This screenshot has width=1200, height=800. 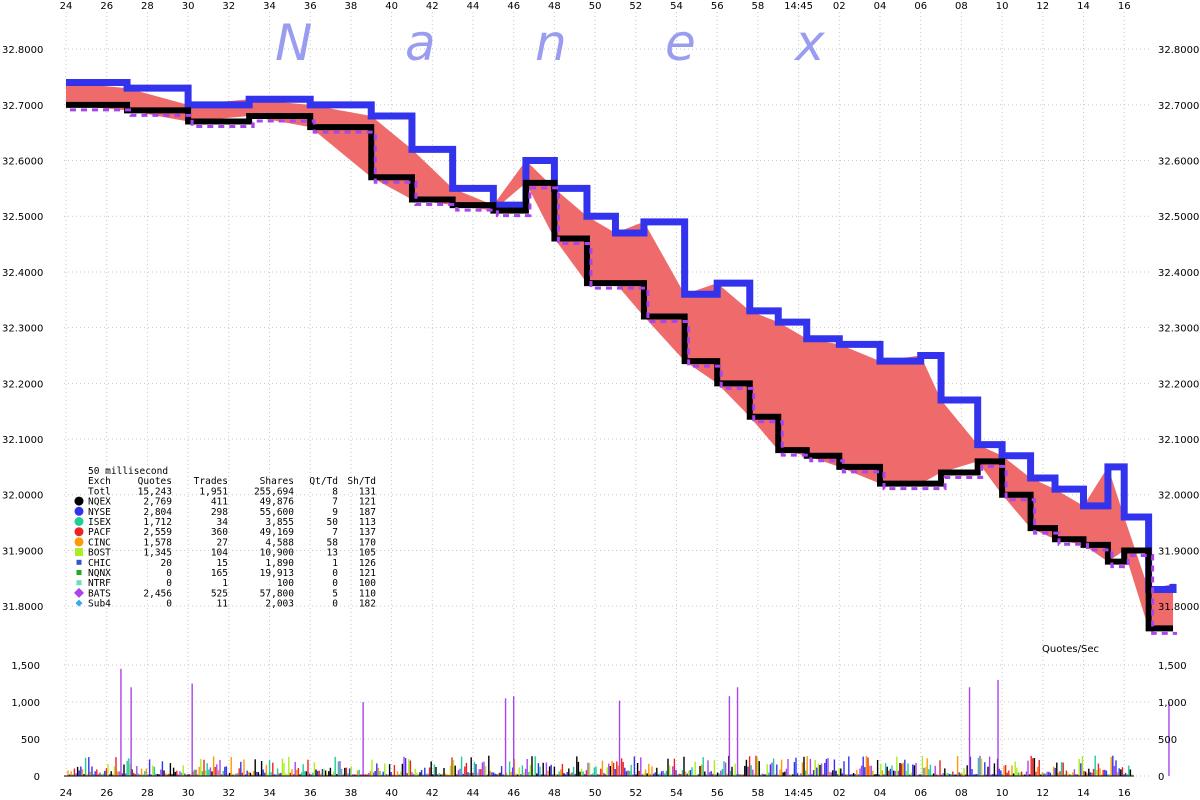 What do you see at coordinates (367, 532) in the screenshot?
I see `legend-cell: 137` at bounding box center [367, 532].